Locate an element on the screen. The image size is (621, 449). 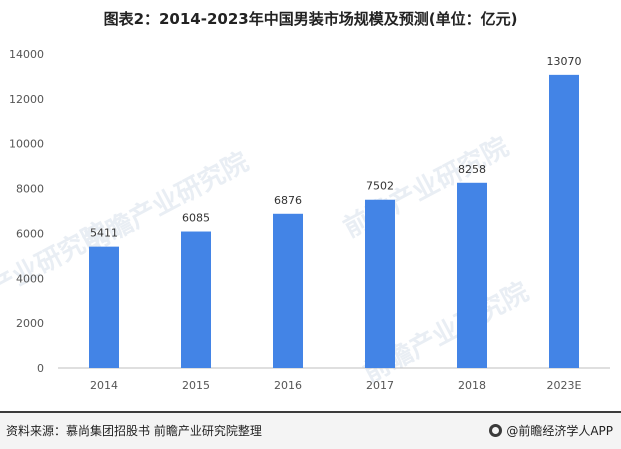
y-tick-label: 2000 is located at coordinates (30, 323).